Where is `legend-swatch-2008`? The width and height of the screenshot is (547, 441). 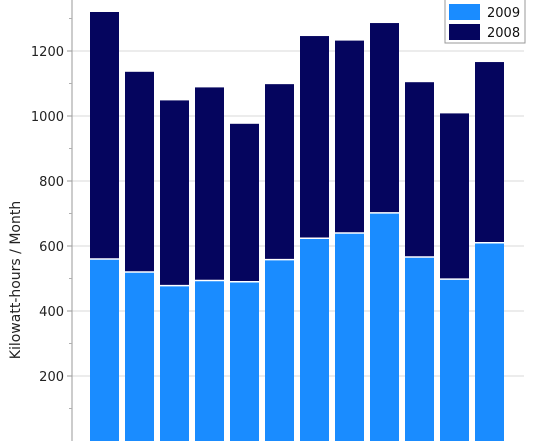
legend-swatch-2008 is located at coordinates (464, 32).